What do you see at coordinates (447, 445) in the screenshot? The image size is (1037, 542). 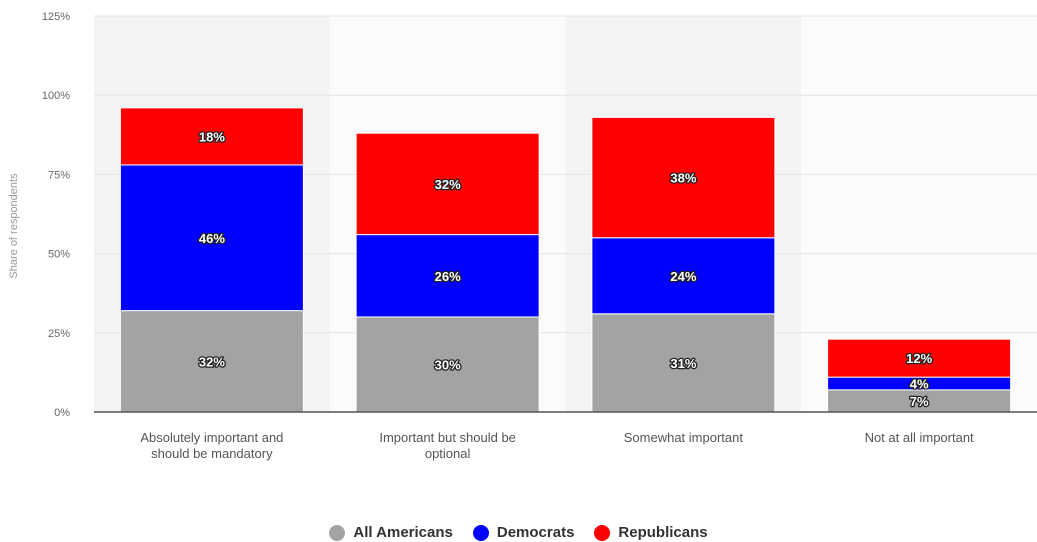 I see `x-tick-label-1: Important but should be optional` at bounding box center [447, 445].